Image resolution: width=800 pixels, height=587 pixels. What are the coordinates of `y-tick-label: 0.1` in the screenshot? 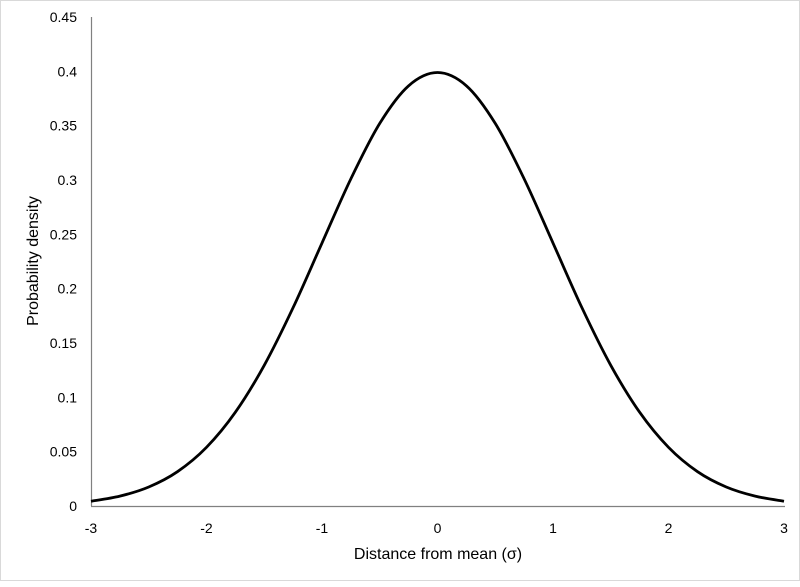 It's located at (68, 397).